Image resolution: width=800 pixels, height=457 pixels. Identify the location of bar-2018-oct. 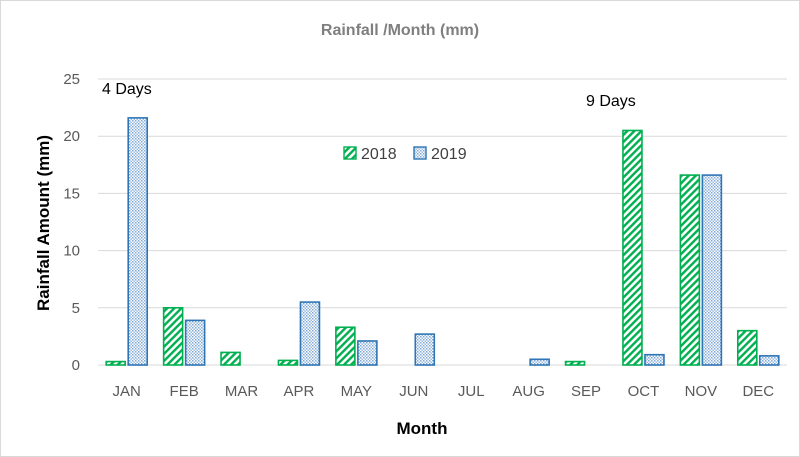
(632, 247).